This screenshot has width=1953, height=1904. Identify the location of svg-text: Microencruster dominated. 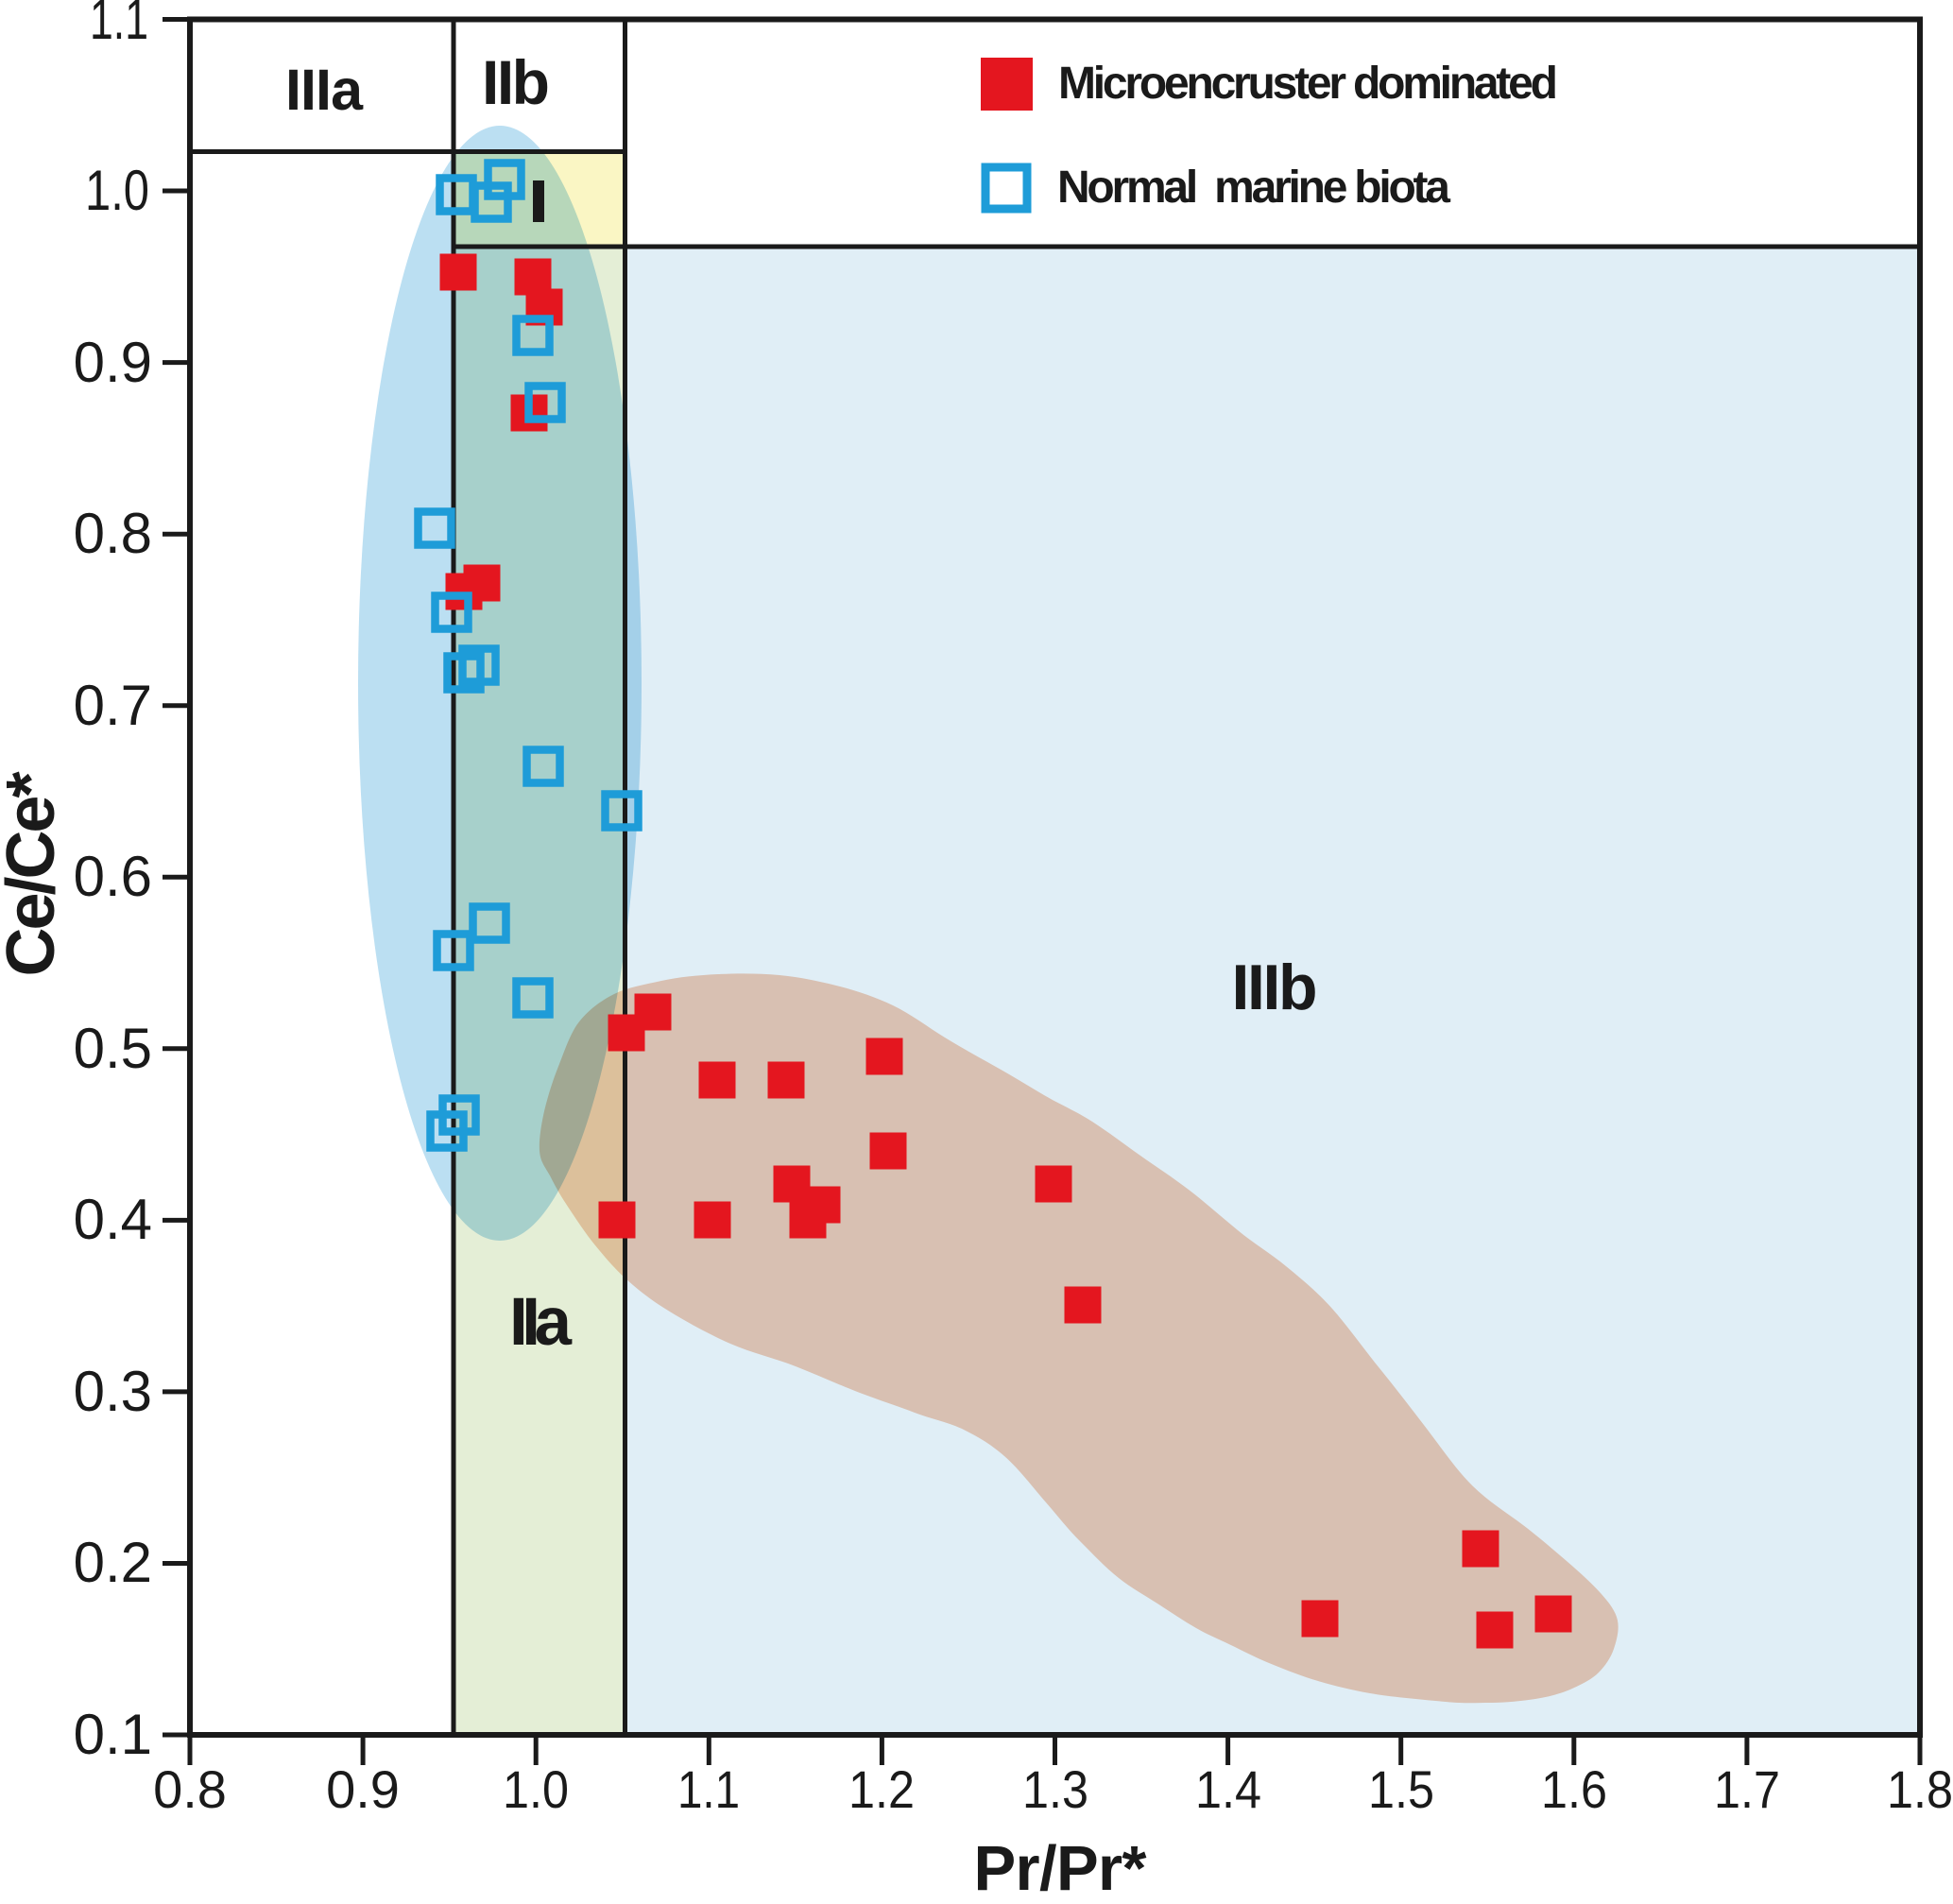
(1308, 84).